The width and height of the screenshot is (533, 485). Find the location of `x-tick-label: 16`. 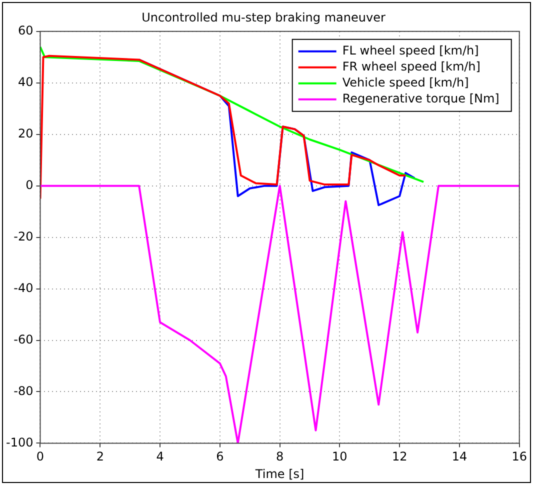

x-tick-label: 16 is located at coordinates (520, 457).